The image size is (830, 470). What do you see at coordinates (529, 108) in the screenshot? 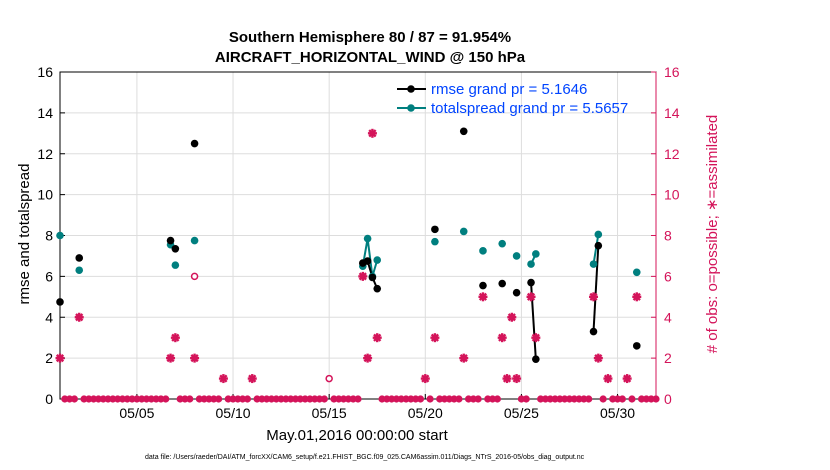
I see `legend-spread-label: totalspread grand pr = 5.5657` at bounding box center [529, 108].